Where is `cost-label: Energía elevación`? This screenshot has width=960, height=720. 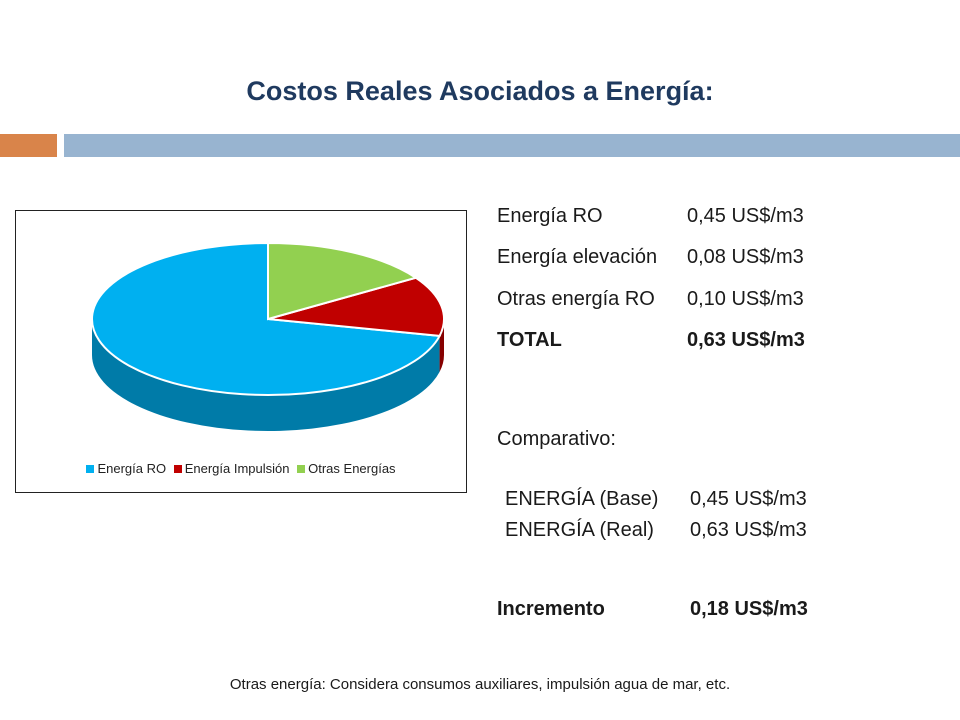
cost-label: Energía elevación is located at coordinates (577, 257).